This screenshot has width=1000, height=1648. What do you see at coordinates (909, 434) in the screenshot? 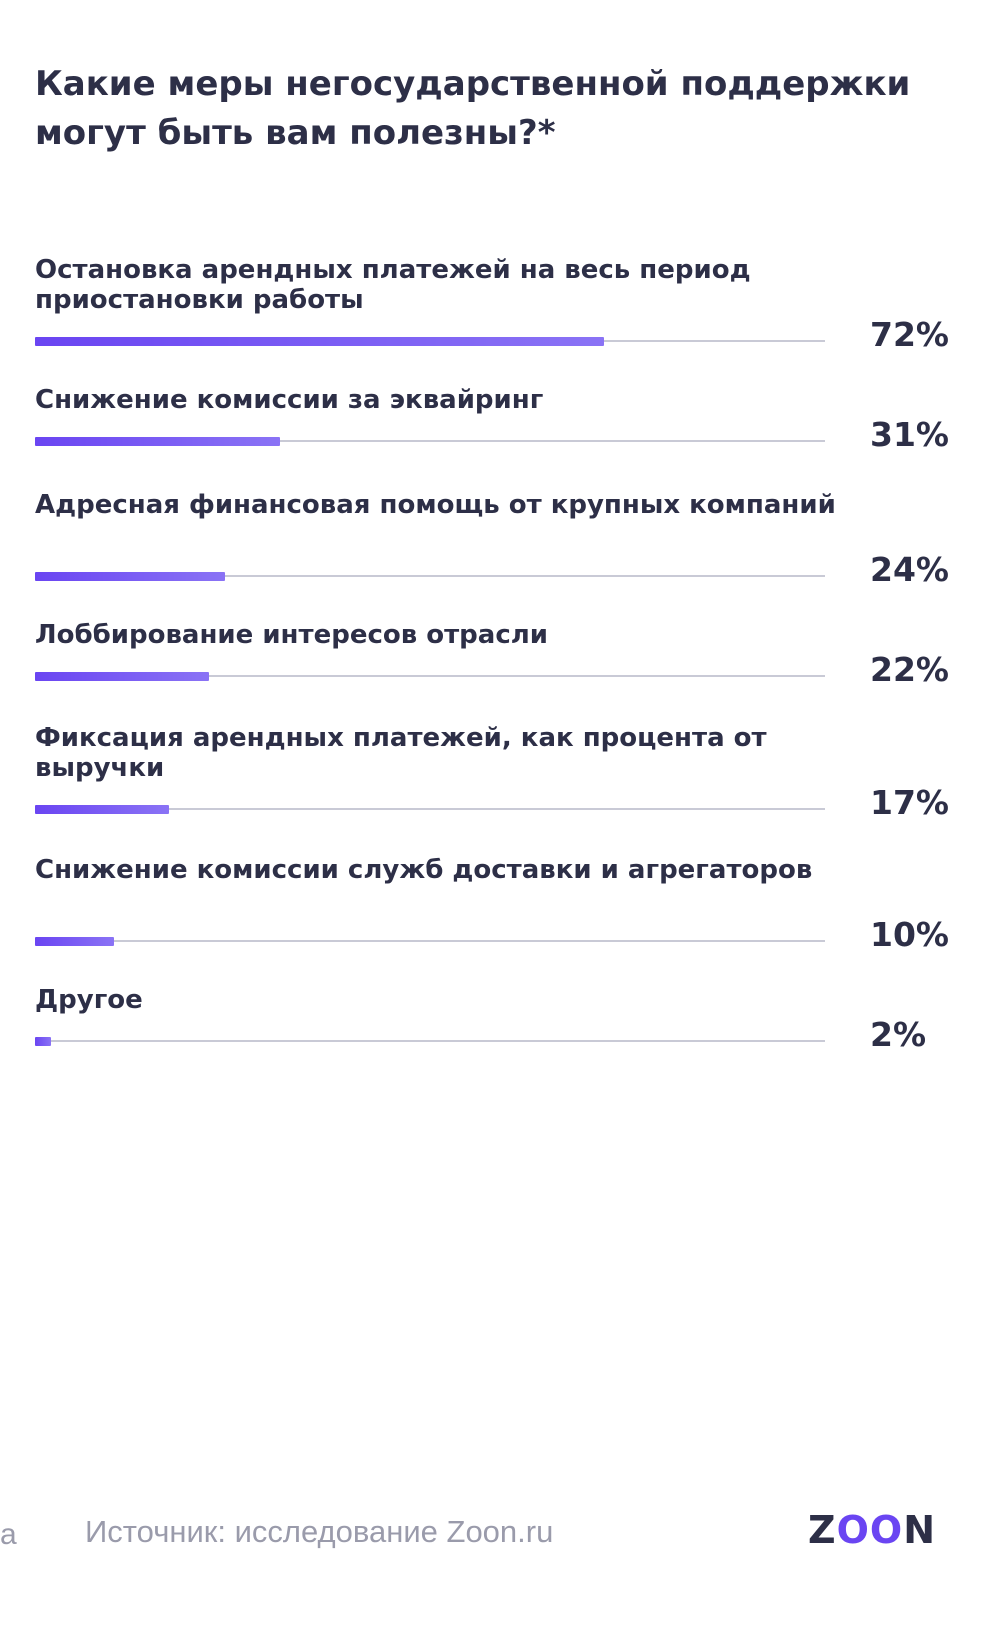
I see `bar-value-label: 31%` at bounding box center [909, 434].